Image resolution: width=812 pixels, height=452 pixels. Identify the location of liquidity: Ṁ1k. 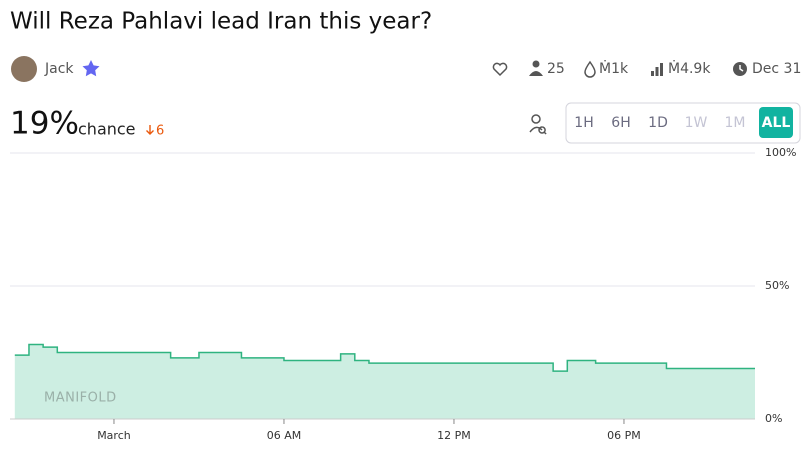
(614, 68).